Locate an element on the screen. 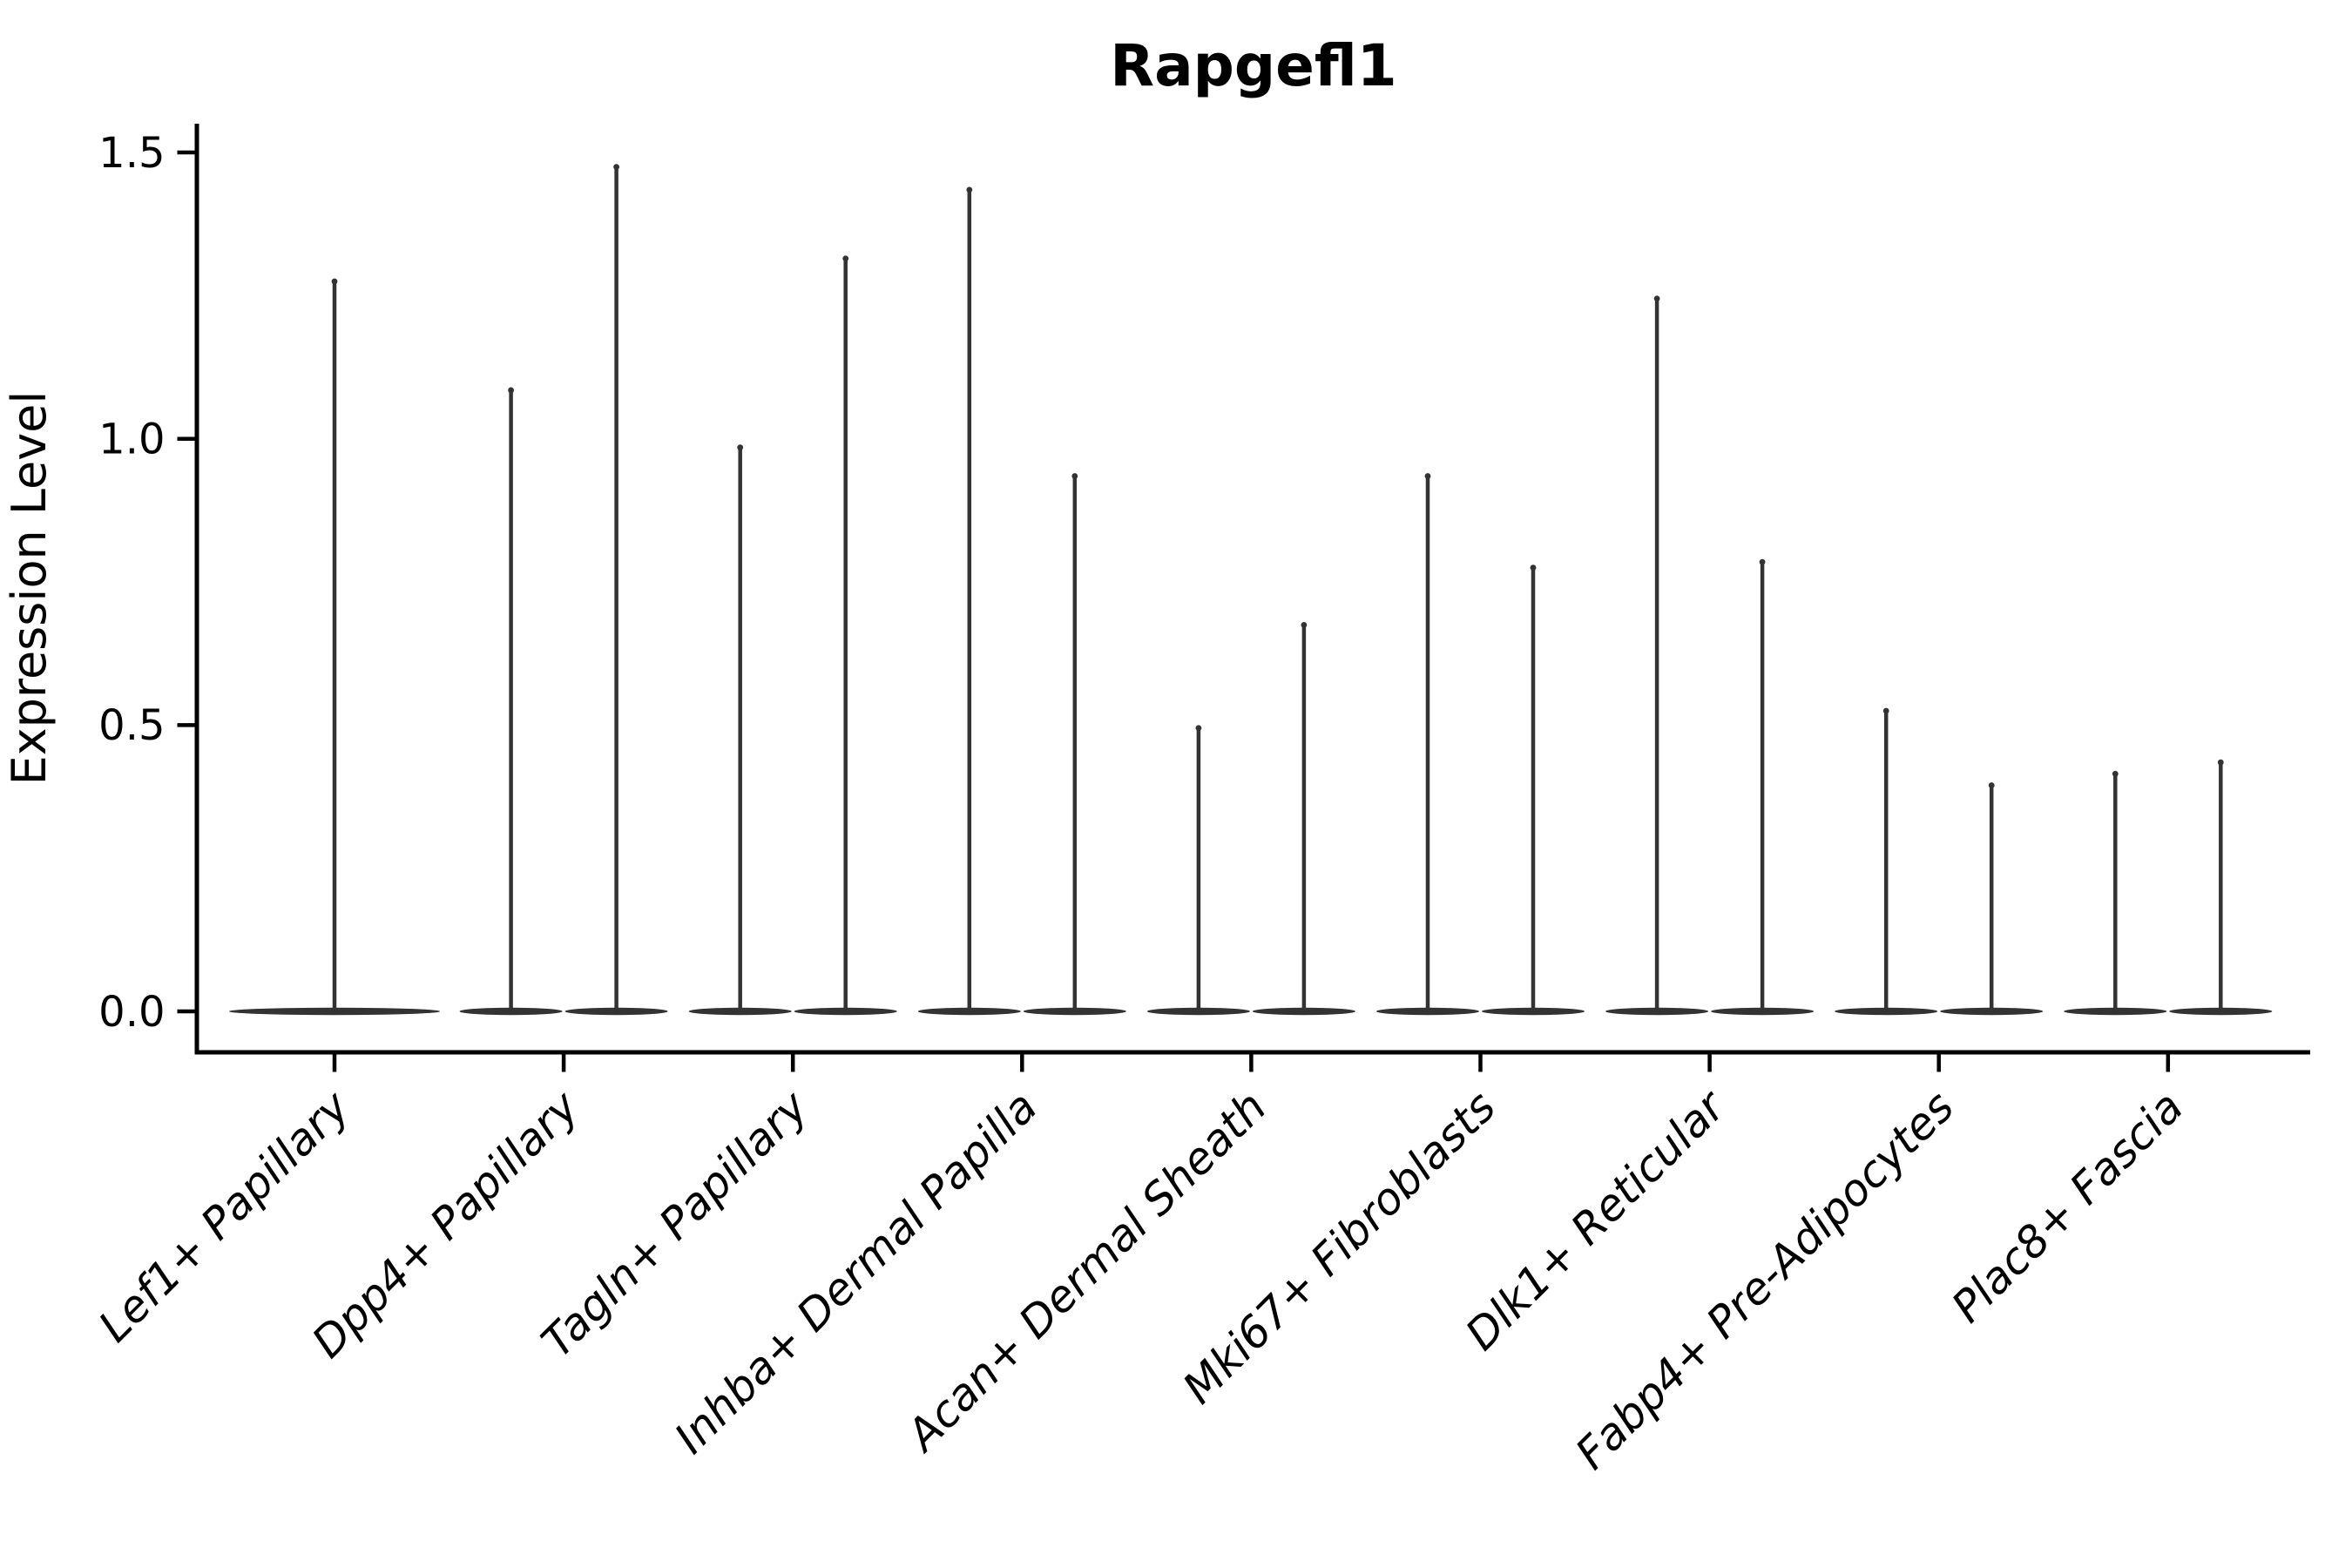 This screenshot has width=2352, height=1568. y-tick-label: 0.5 is located at coordinates (131, 726).